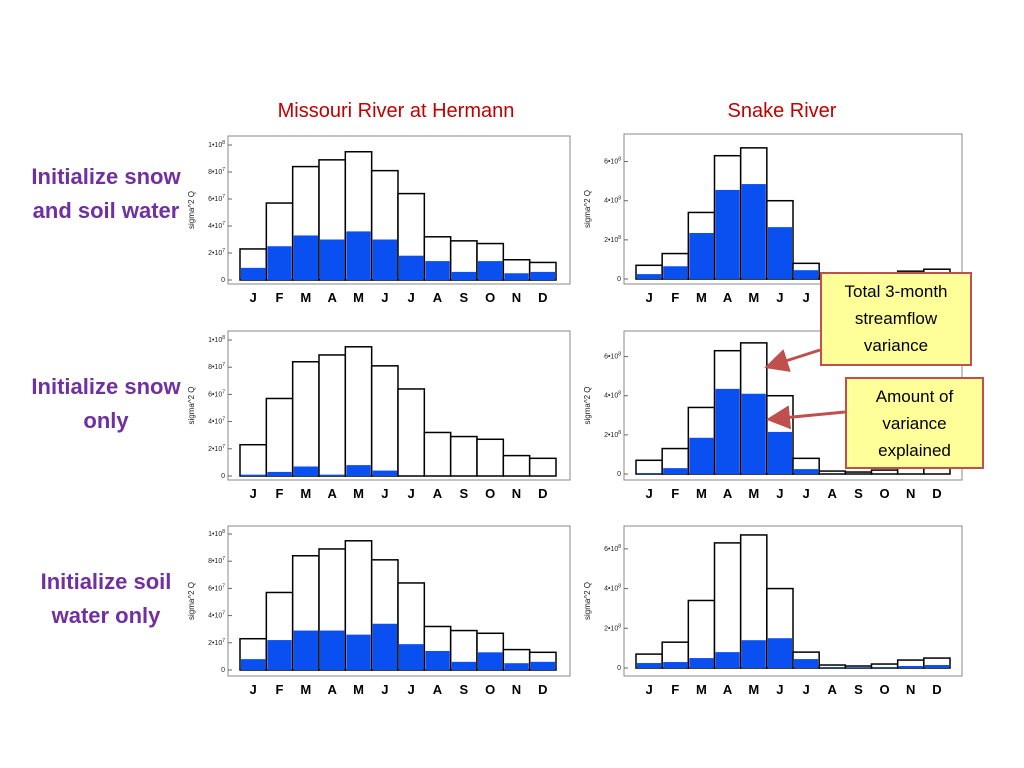 The image size is (1024, 768). Describe the element at coordinates (106, 403) in the screenshot. I see `row-label-snow-only: Initialize snow only` at that location.